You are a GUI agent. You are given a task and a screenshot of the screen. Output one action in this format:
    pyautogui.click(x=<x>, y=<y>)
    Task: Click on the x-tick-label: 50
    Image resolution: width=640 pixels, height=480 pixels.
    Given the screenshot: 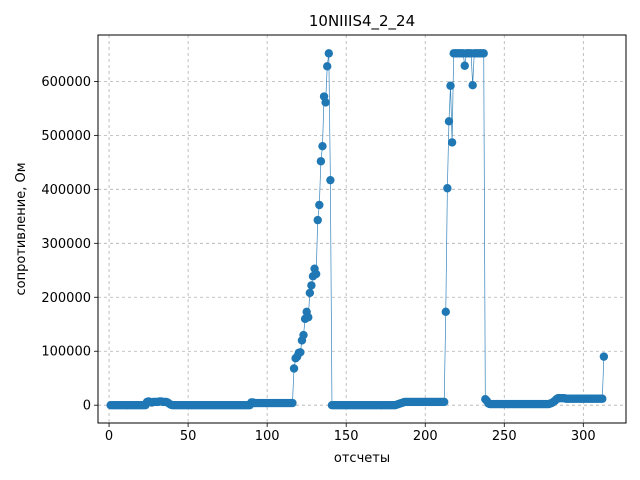 What is the action you would take?
    pyautogui.click(x=188, y=436)
    